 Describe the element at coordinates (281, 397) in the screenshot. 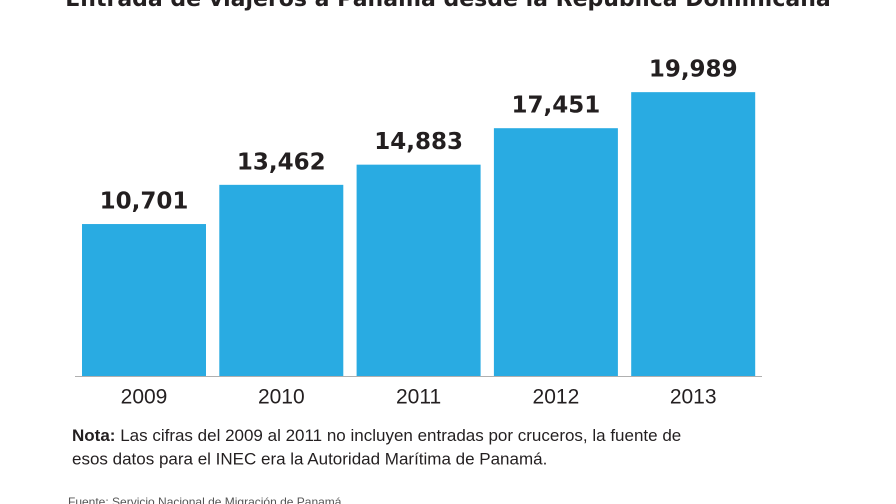

I see `x-tick-label: 2010` at that location.